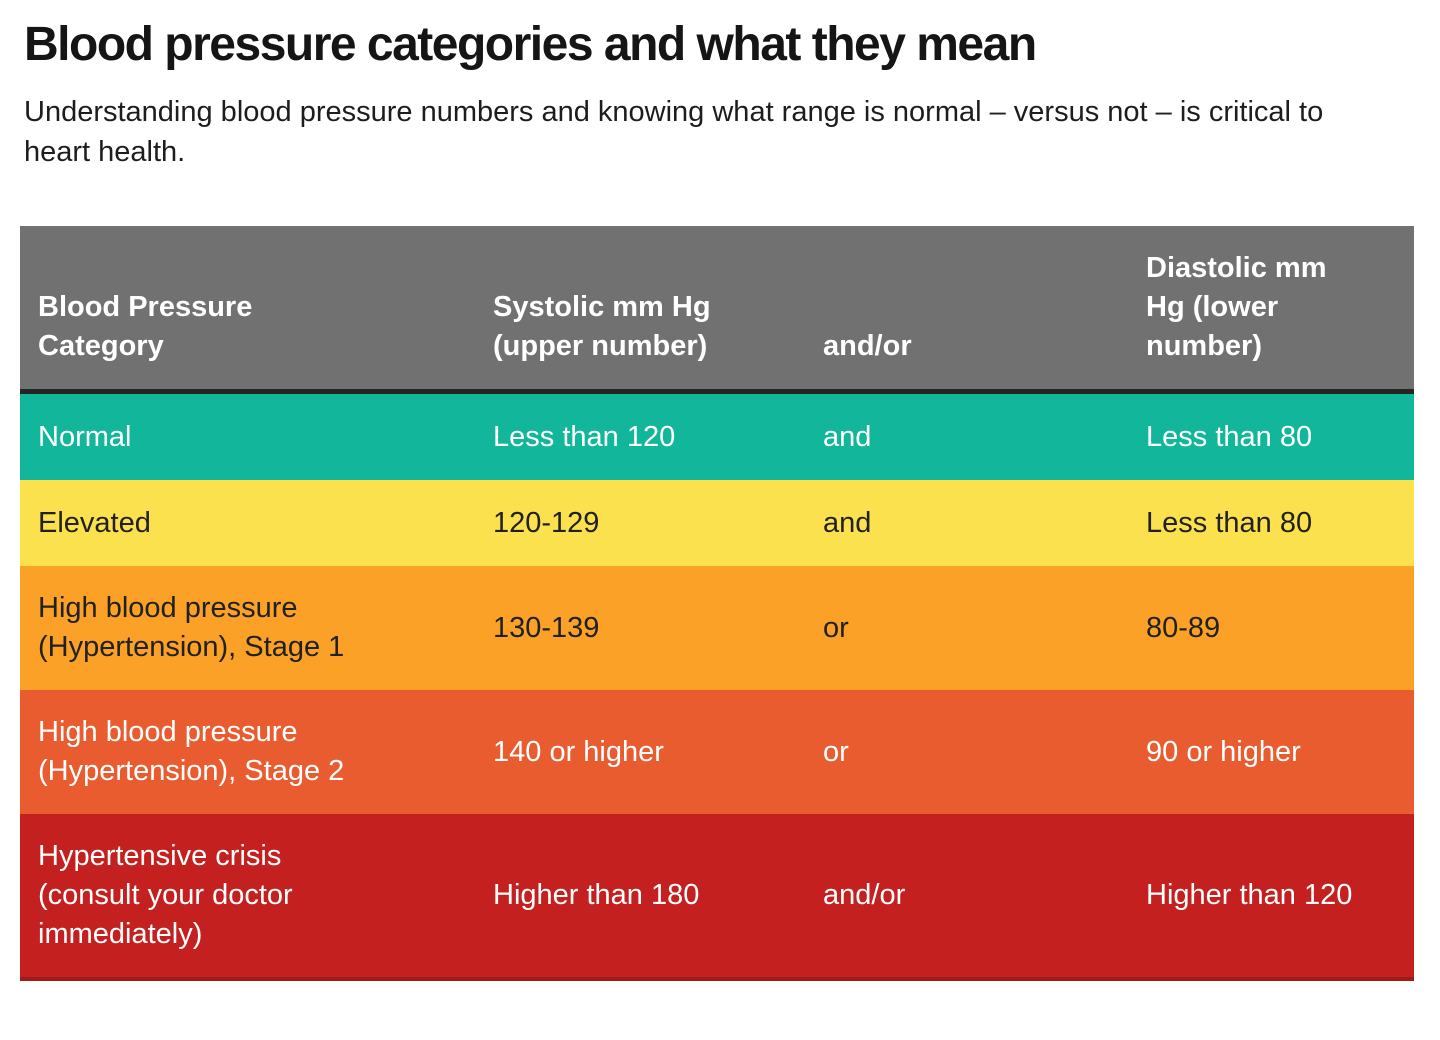 This screenshot has width=1440, height=1040. What do you see at coordinates (578, 751) in the screenshot?
I see `systolic-value: 140 or higher` at bounding box center [578, 751].